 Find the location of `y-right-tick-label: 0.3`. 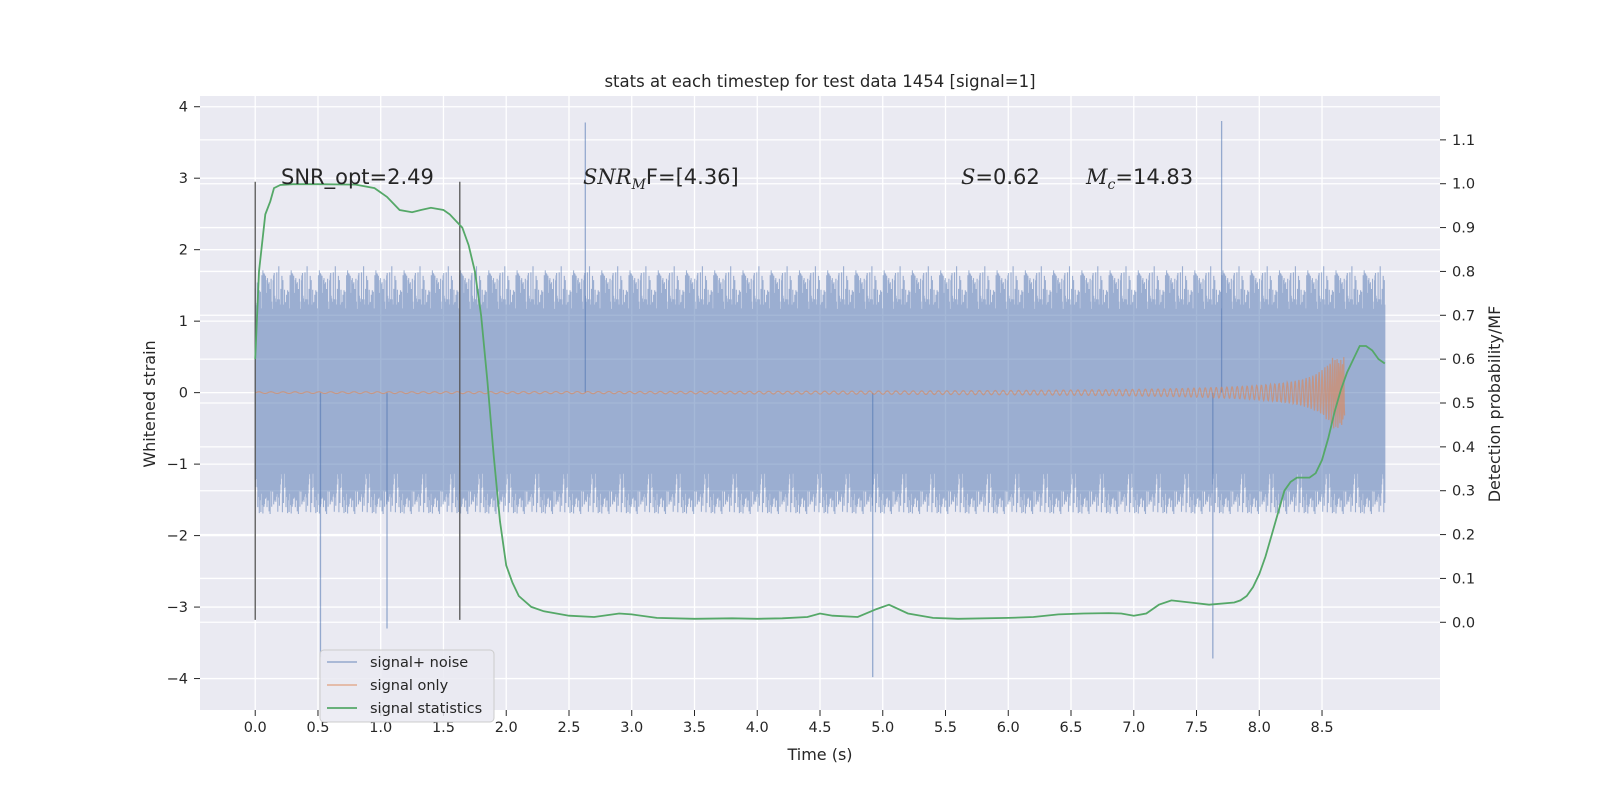

y-right-tick-label: 0.3 is located at coordinates (1463, 492).